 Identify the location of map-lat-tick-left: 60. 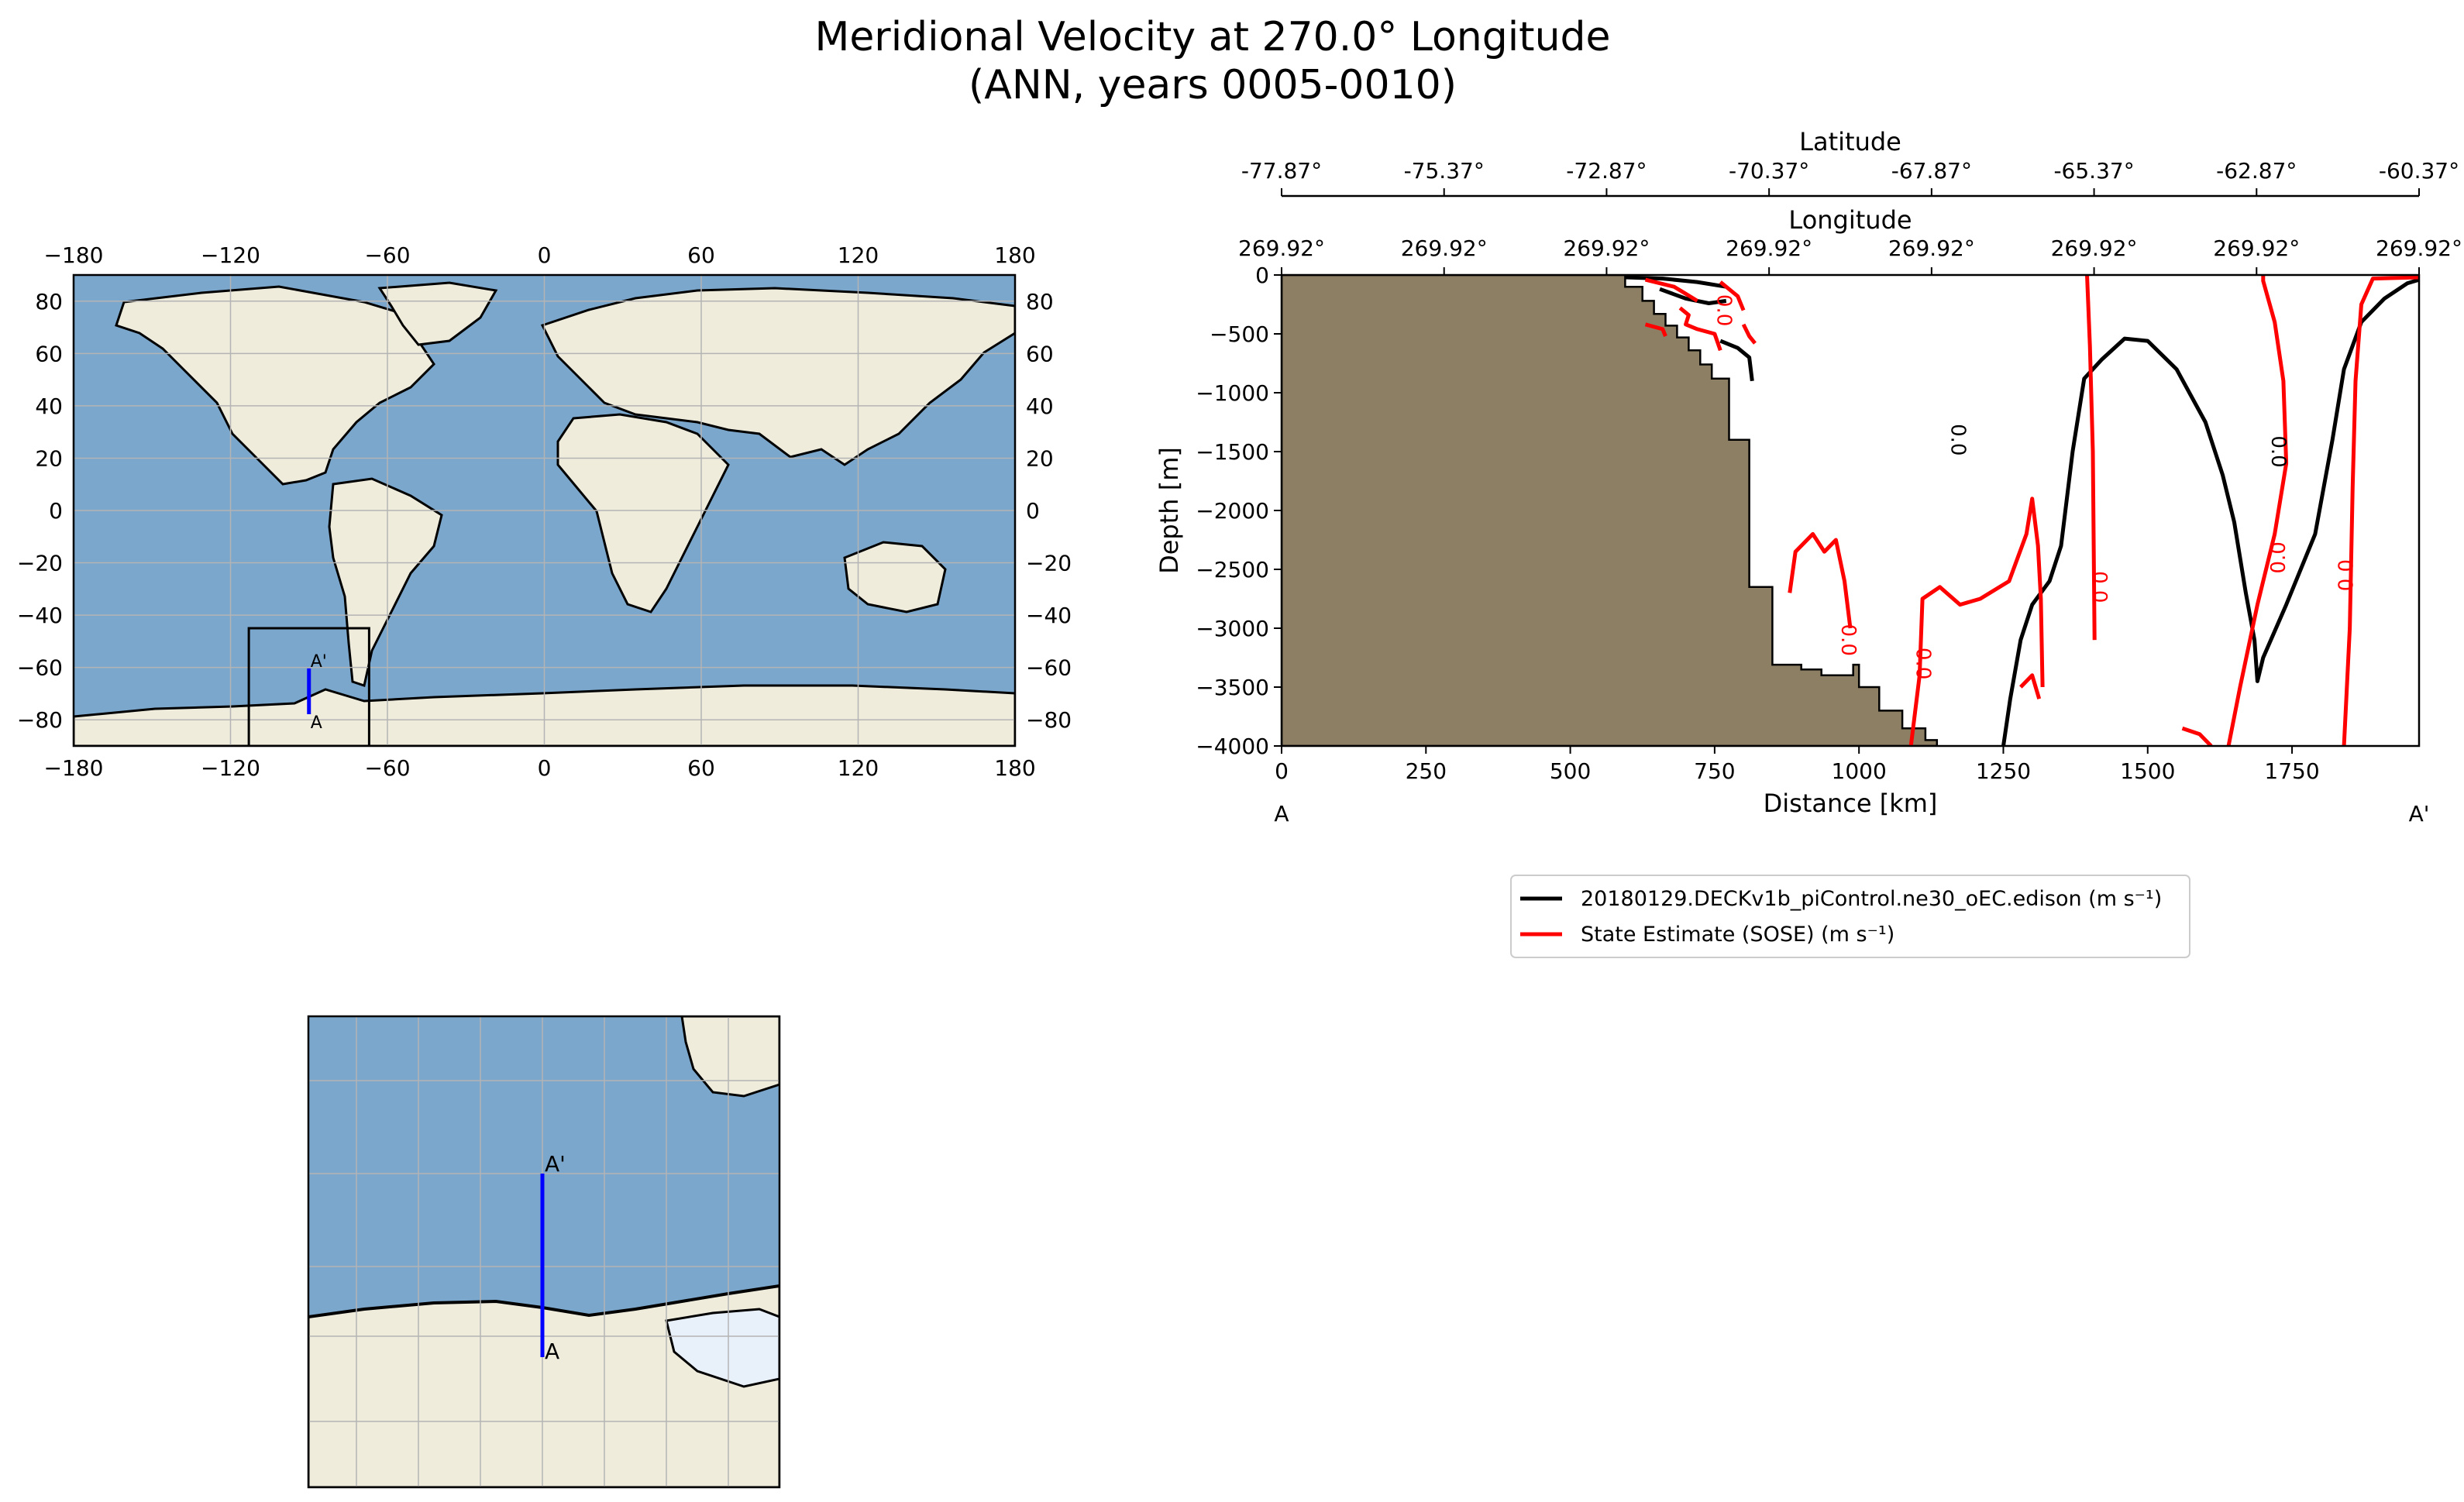
(49, 353).